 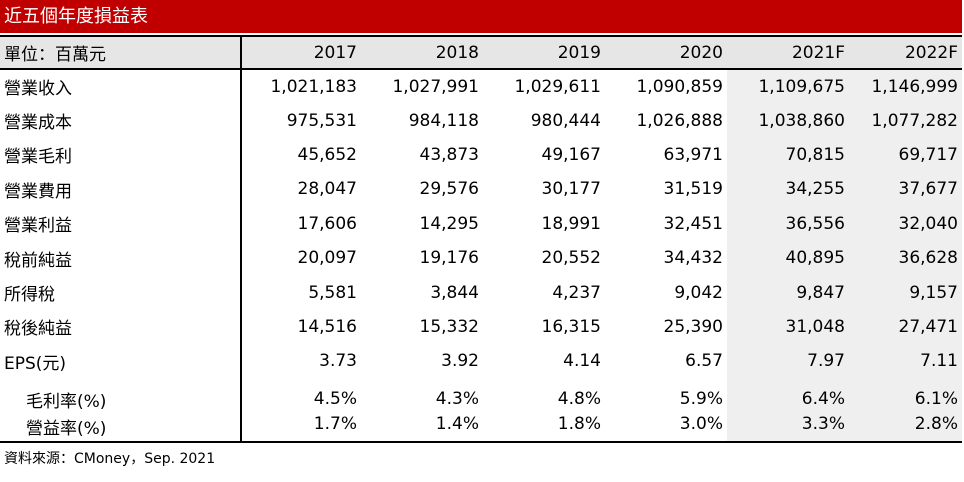 I want to click on table-row: 營益率(%) 1.7% 1.4% 1.8% 3.0% 3.3% 2.8%, so click(x=481, y=427).